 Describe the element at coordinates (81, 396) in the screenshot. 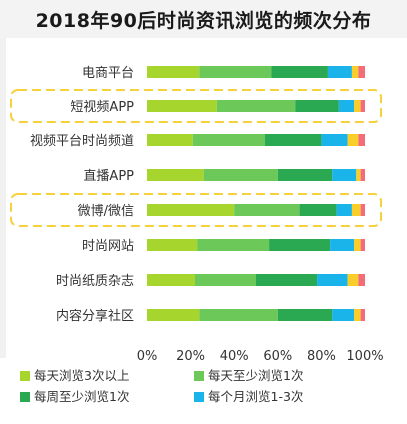

I see `legend-label: 每周至少浏览1次` at that location.